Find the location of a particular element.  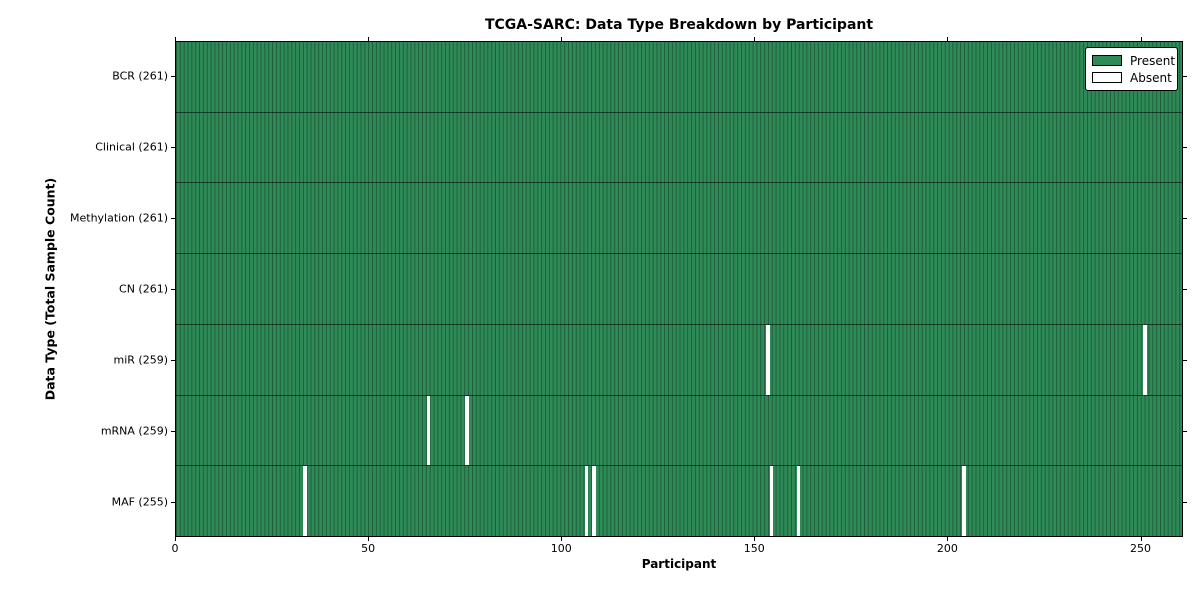

heatmap-row-mrna is located at coordinates (679, 430).